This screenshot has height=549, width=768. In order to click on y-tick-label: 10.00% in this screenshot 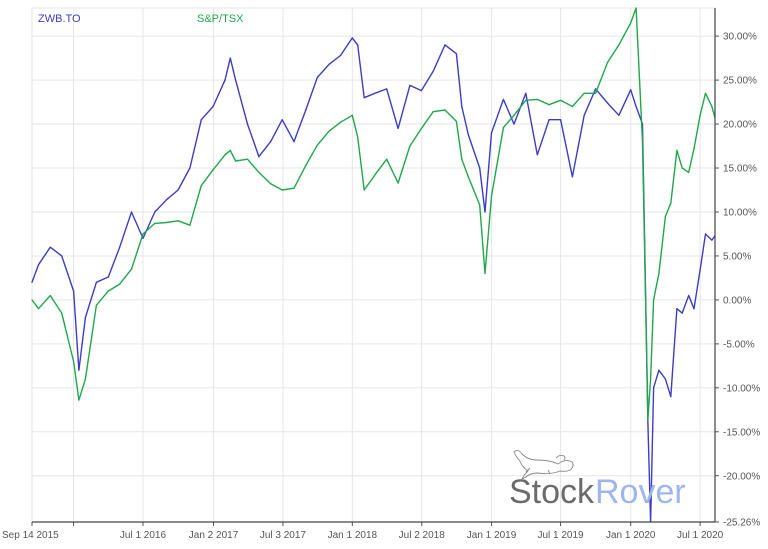, I will do `click(740, 212)`.